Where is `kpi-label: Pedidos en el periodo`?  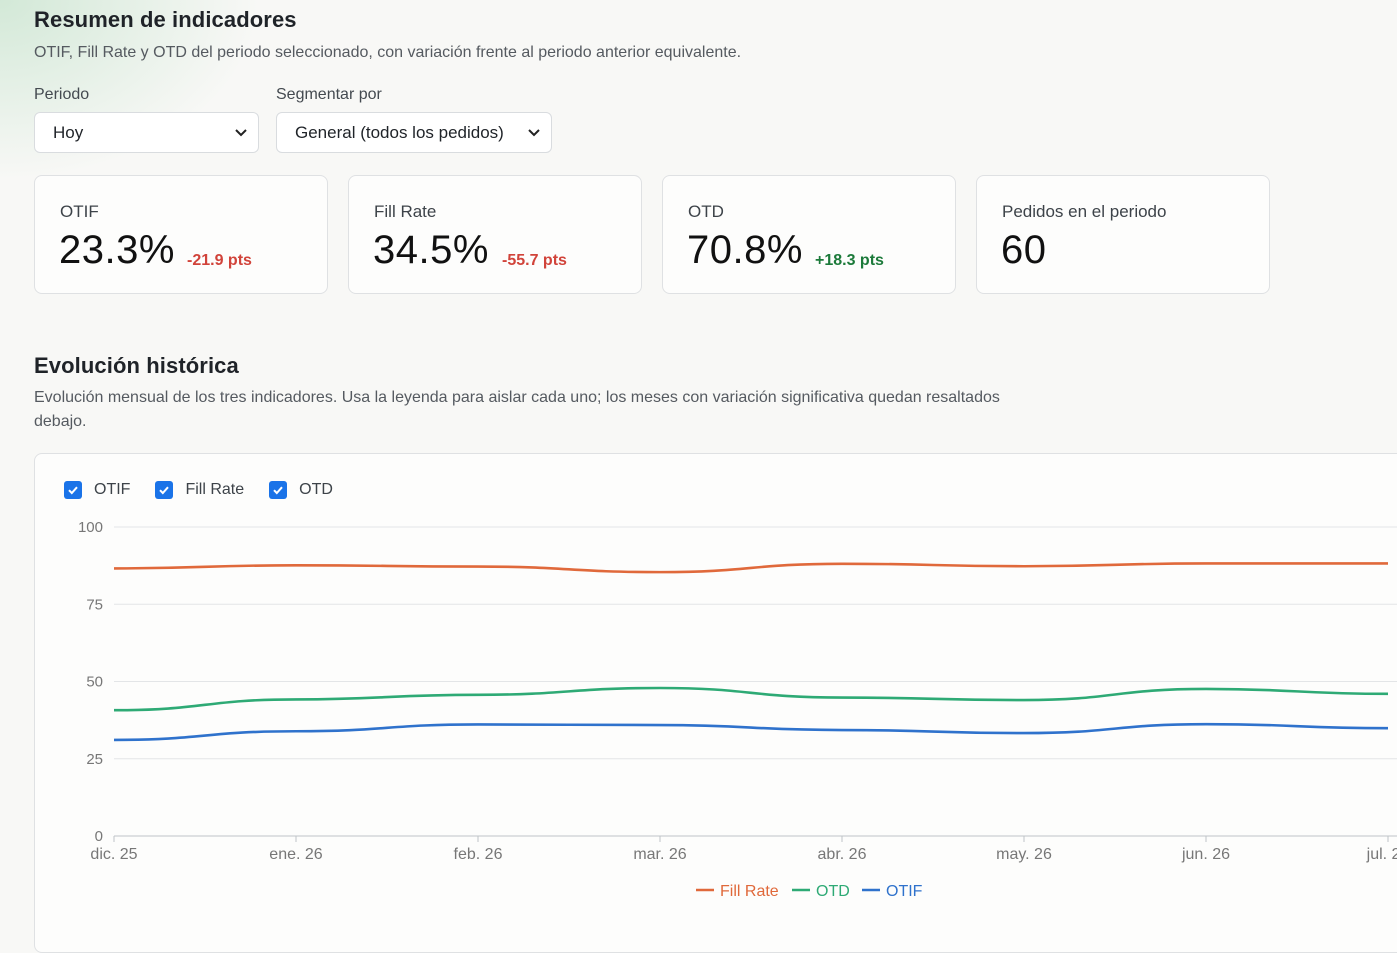
kpi-label: Pedidos en el periodo is located at coordinates (1084, 211).